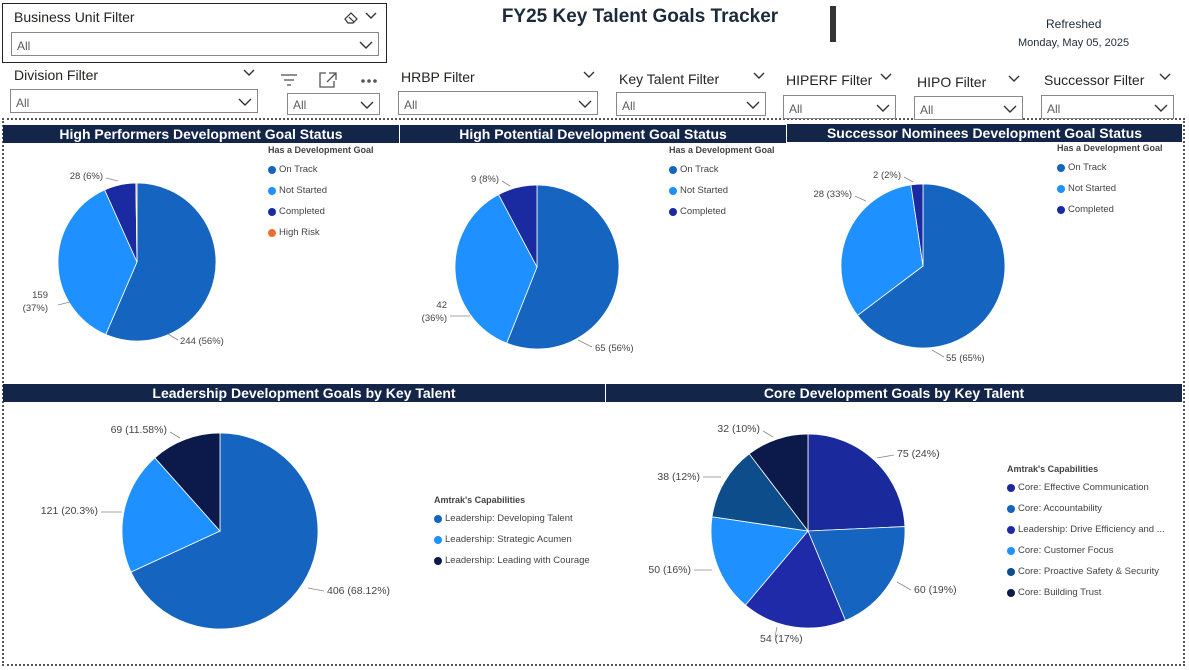 The width and height of the screenshot is (1189, 670). Describe the element at coordinates (333, 104) in the screenshot. I see `unnamed-filter-select: All` at that location.